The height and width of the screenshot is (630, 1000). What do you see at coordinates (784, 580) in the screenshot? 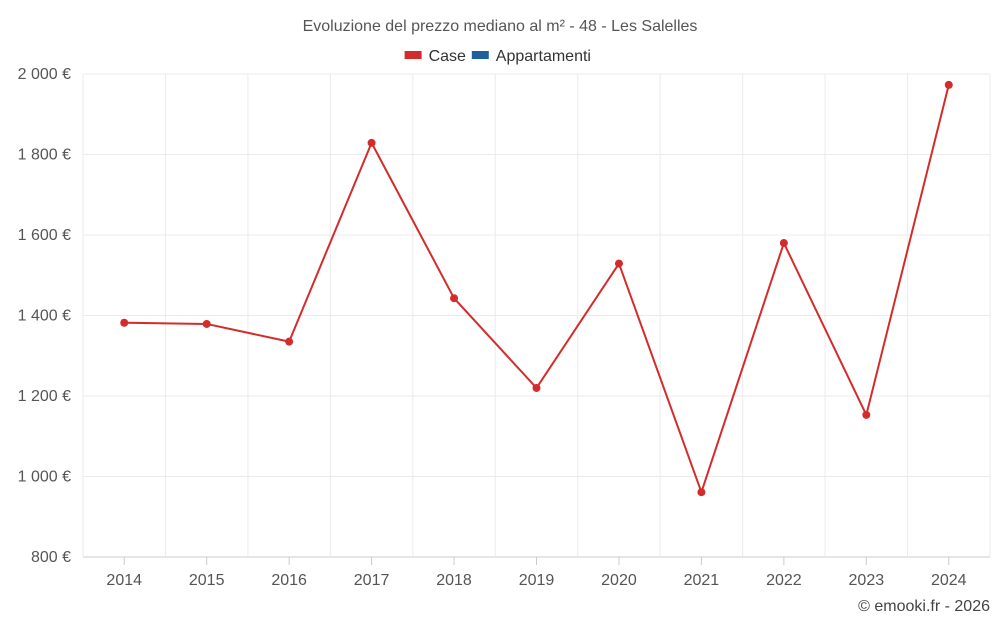
I see `x-tick-label: 2022` at bounding box center [784, 580].